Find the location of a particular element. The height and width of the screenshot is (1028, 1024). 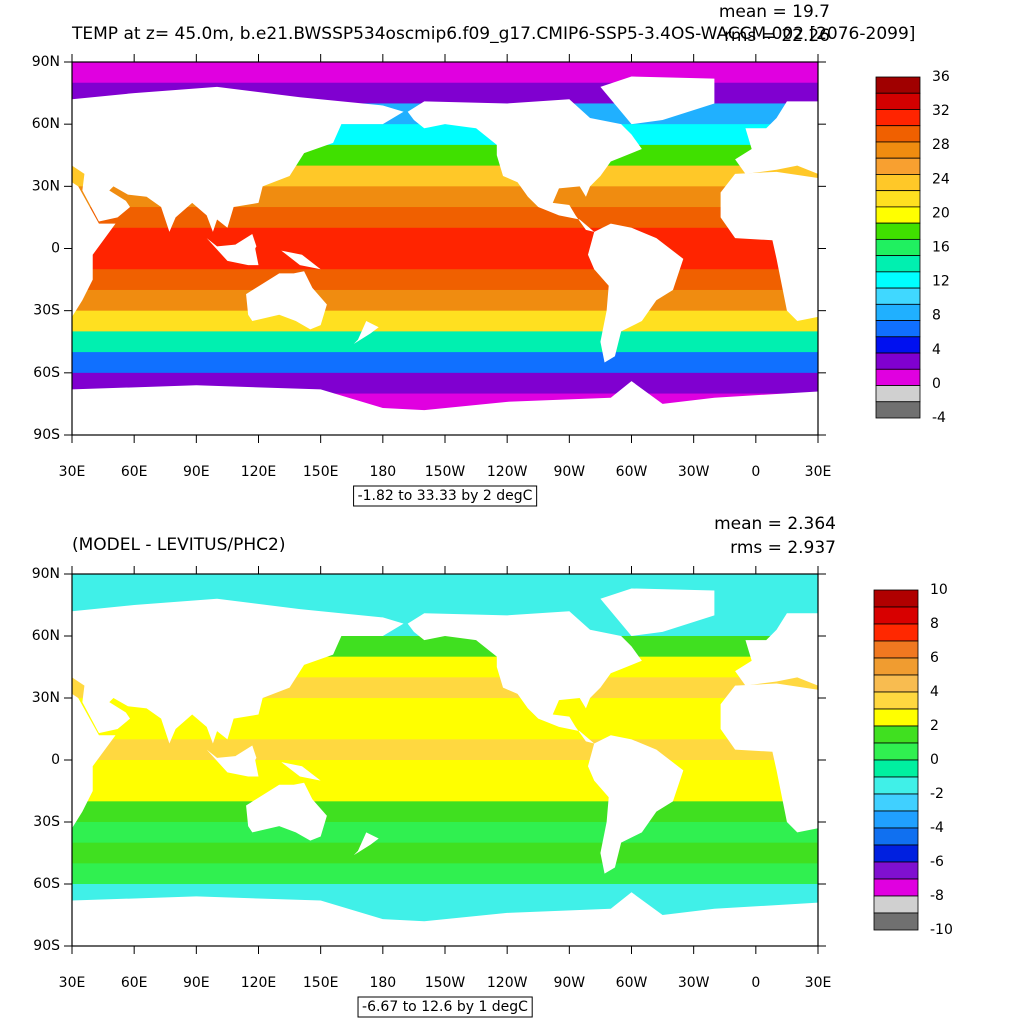

colorbar-label: 8 is located at coordinates (936, 316).